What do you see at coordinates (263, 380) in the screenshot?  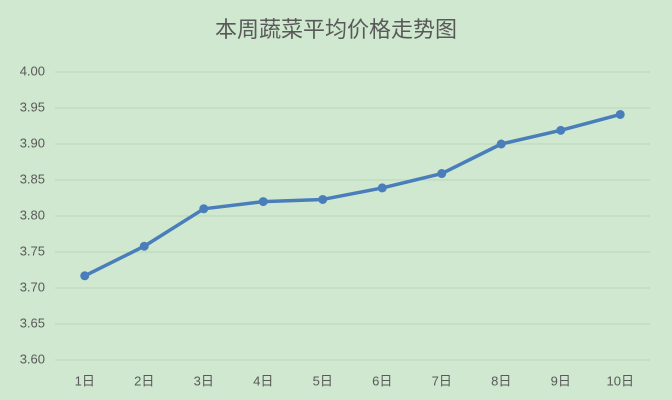 I see `x-tick-label: 4日` at bounding box center [263, 380].